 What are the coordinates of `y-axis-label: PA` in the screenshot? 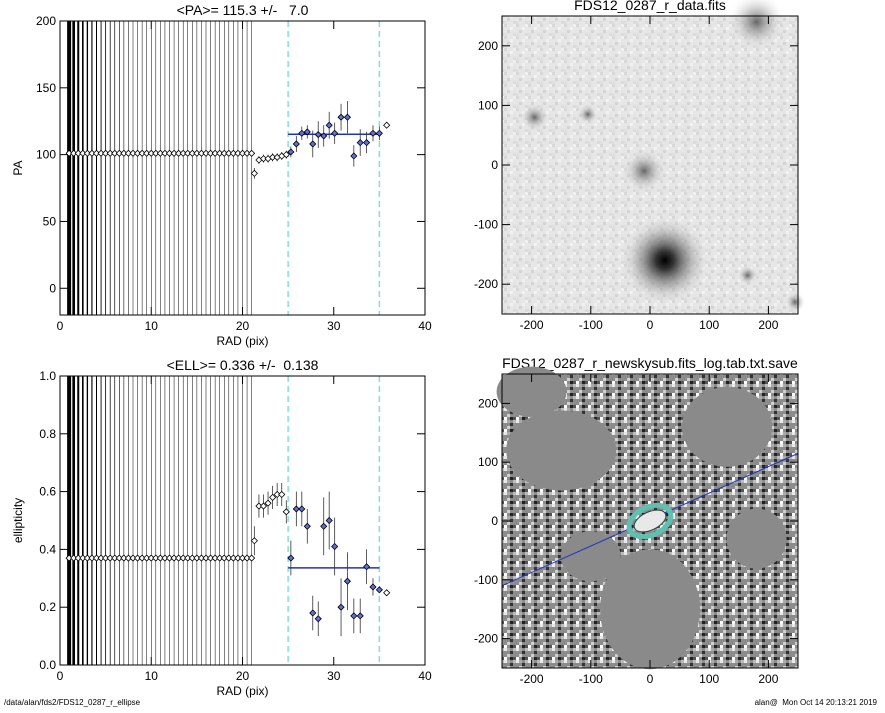 It's located at (18, 167).